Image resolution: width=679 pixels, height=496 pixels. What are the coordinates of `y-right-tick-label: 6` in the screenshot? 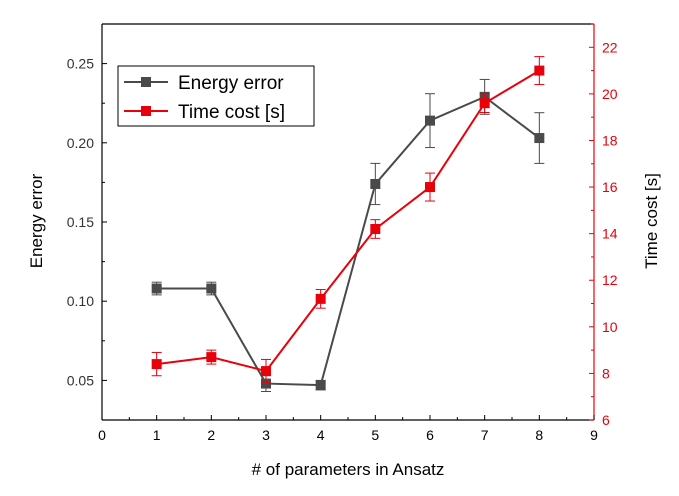 It's located at (606, 420).